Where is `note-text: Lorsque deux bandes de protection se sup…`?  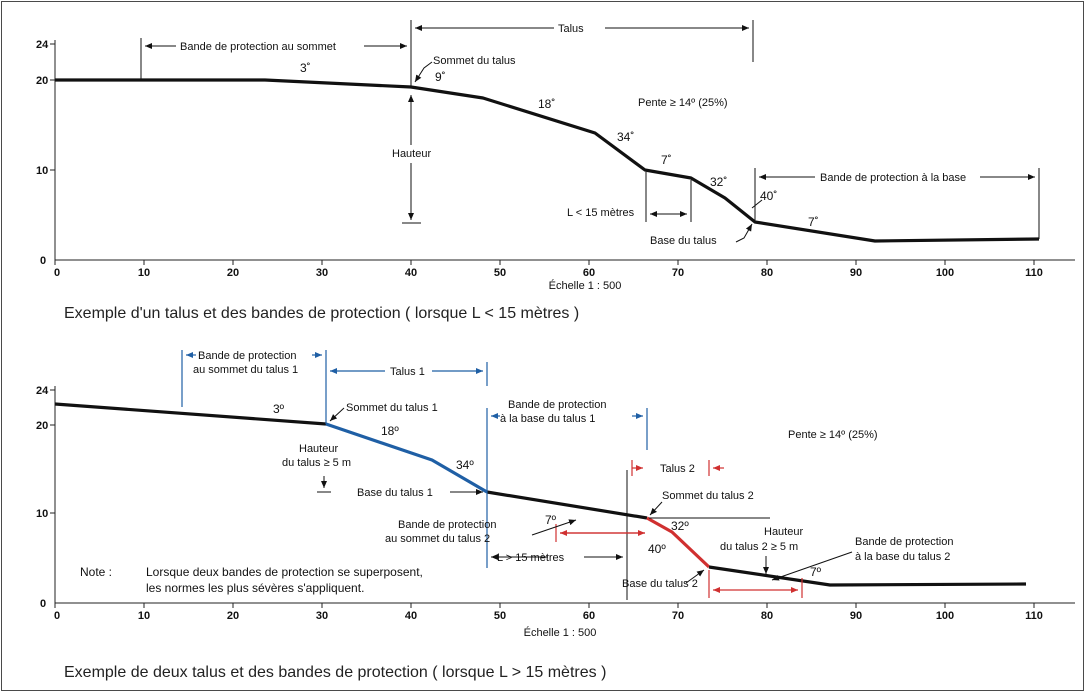
note-text: Lorsque deux bandes de protection se sup… is located at coordinates (284, 572).